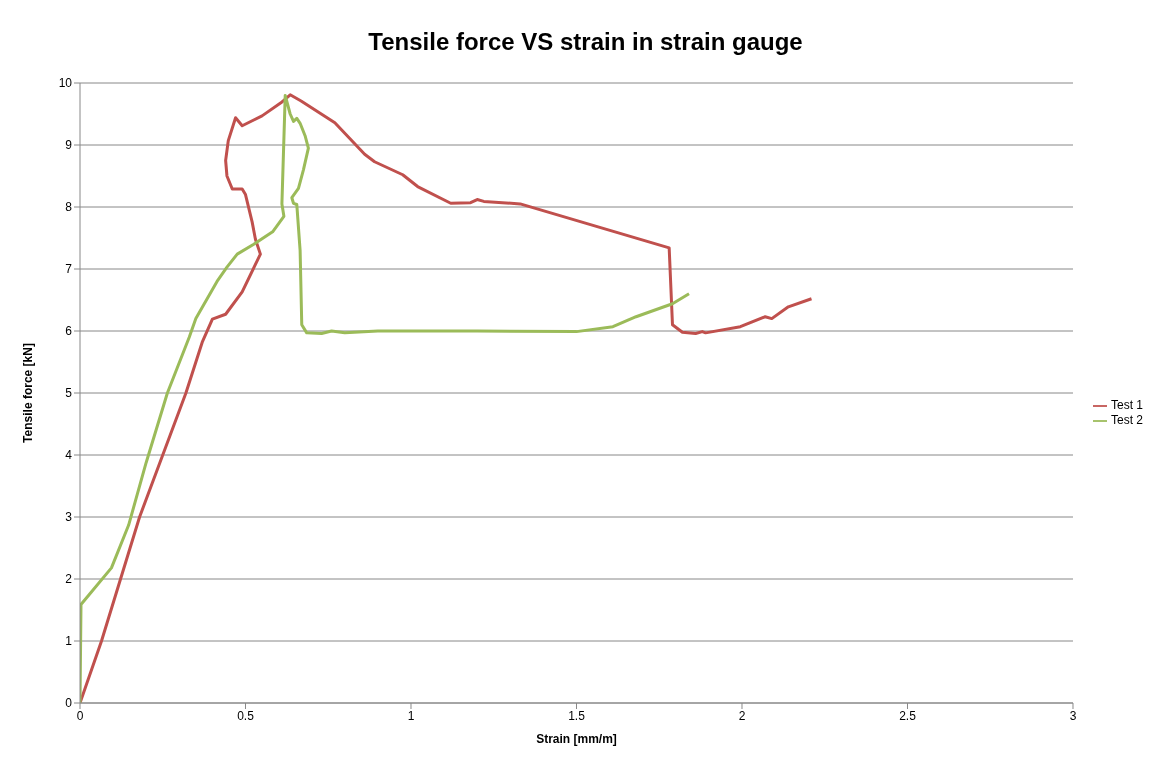  What do you see at coordinates (69, 641) in the screenshot?
I see `y-tick-label: 1` at bounding box center [69, 641].